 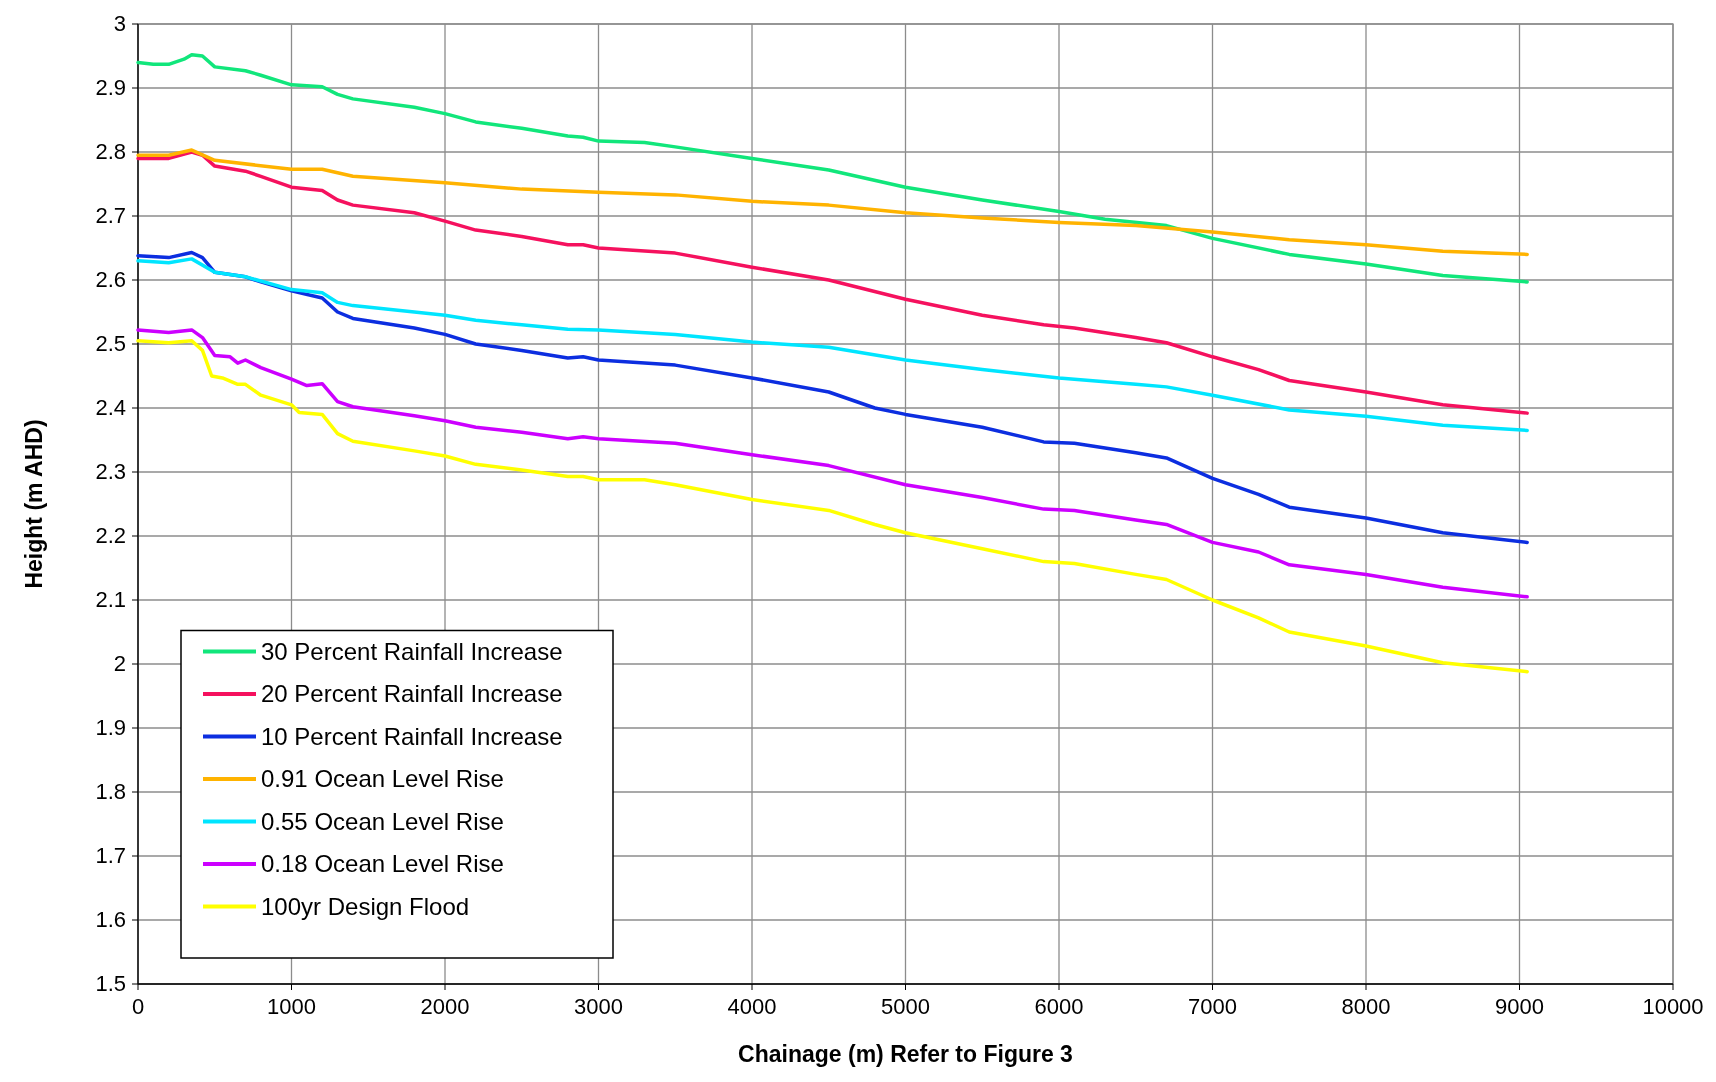 What do you see at coordinates (138, 1006) in the screenshot?
I see `x-tick-label: 0` at bounding box center [138, 1006].